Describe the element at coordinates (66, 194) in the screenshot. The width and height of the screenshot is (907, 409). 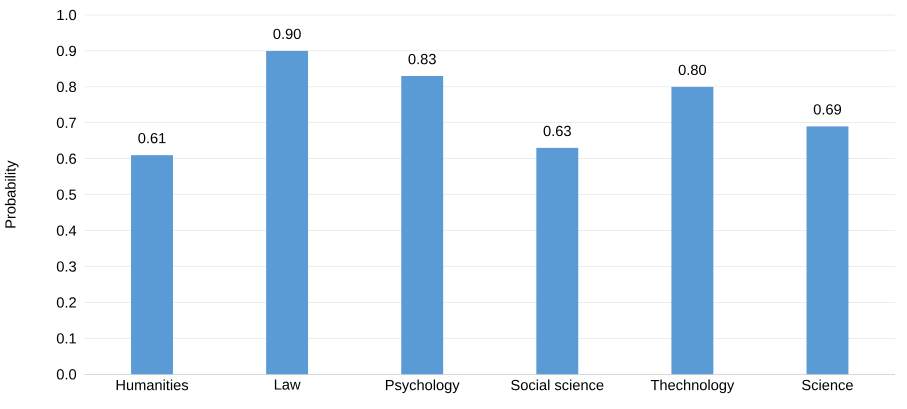
I see `y-tick-label: 0.5` at that location.